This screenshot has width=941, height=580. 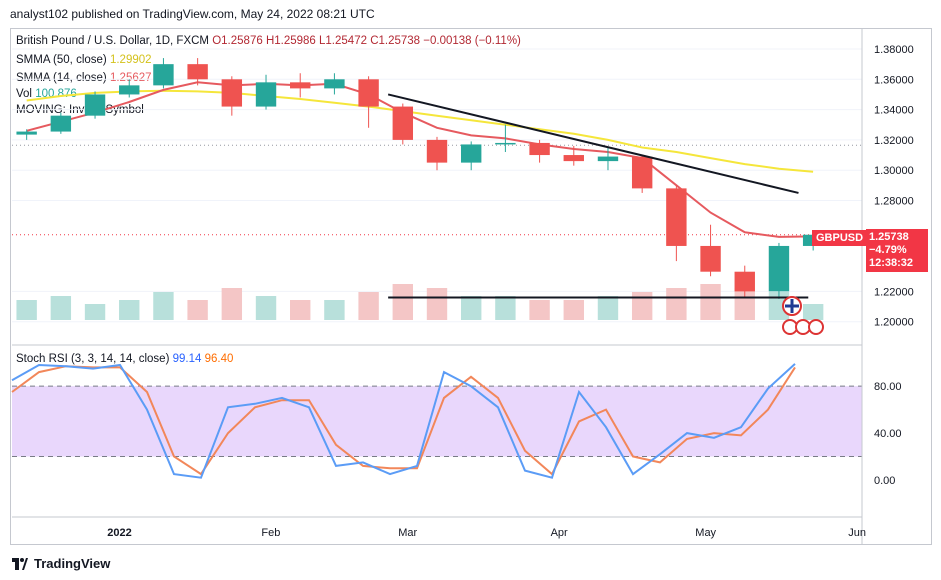 I want to click on legend-smma14: SMMA (14, close), so click(x=61, y=78).